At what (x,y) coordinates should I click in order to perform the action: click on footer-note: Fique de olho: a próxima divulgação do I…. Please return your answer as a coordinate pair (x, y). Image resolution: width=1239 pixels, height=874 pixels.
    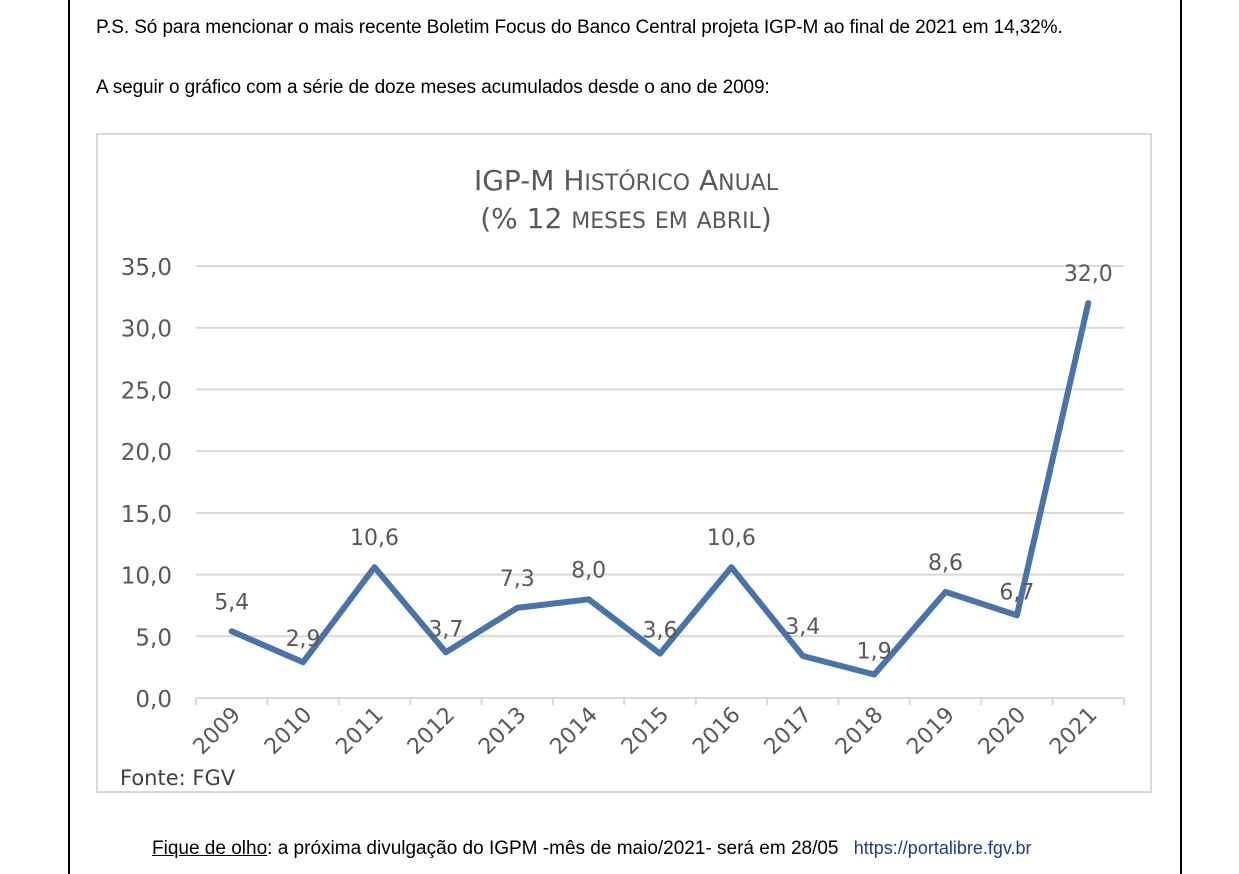
    Looking at the image, I should click on (592, 849).